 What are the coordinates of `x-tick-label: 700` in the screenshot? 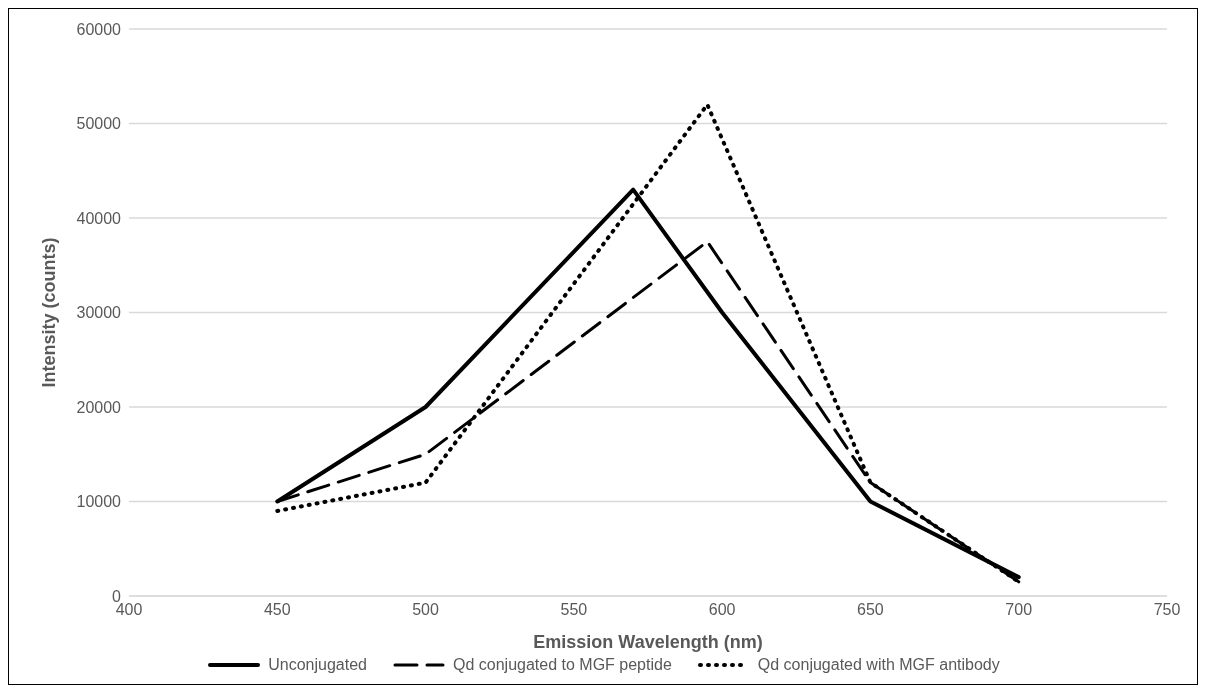 It's located at (1019, 610).